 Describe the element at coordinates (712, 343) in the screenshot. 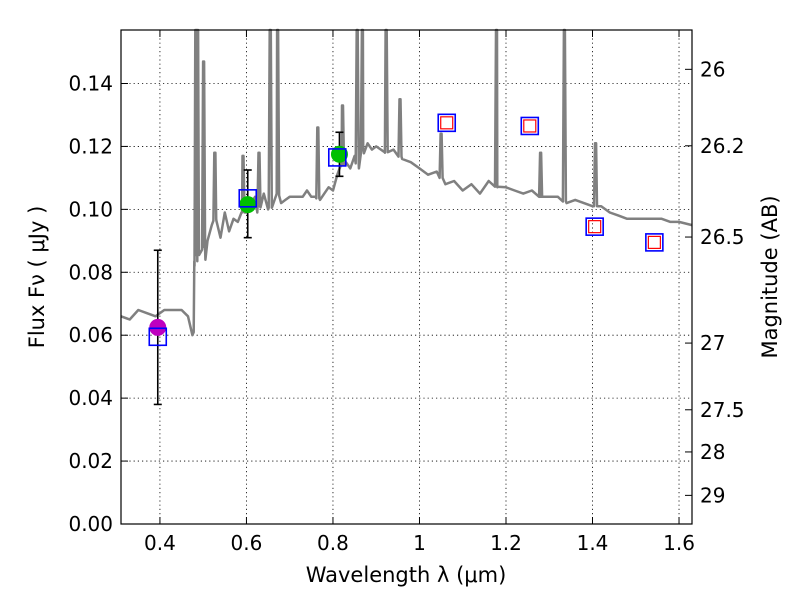

I see `y2-tick-label: 27` at that location.